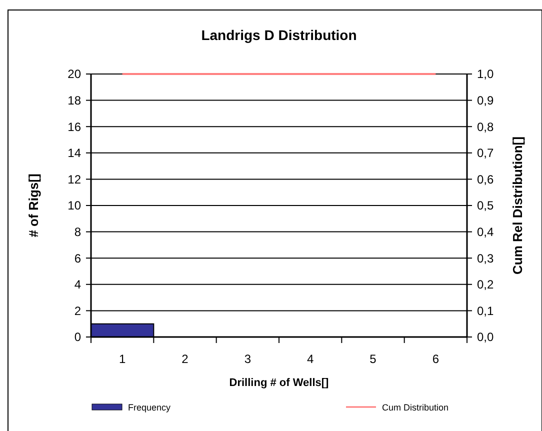 Image resolution: width=542 pixels, height=431 pixels. What do you see at coordinates (75, 179) in the screenshot?
I see `y-tick-label: 12` at bounding box center [75, 179].